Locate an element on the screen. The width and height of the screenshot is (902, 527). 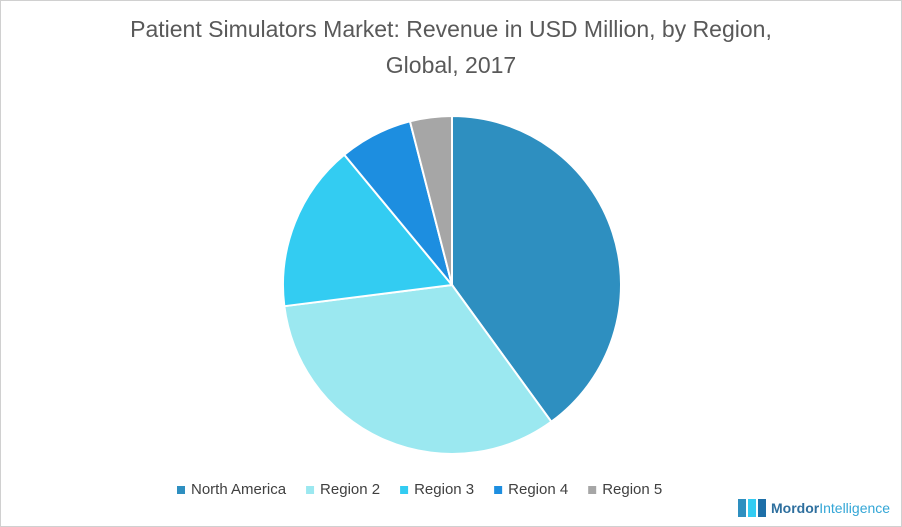
legend-label: Region 4 is located at coordinates (538, 489).